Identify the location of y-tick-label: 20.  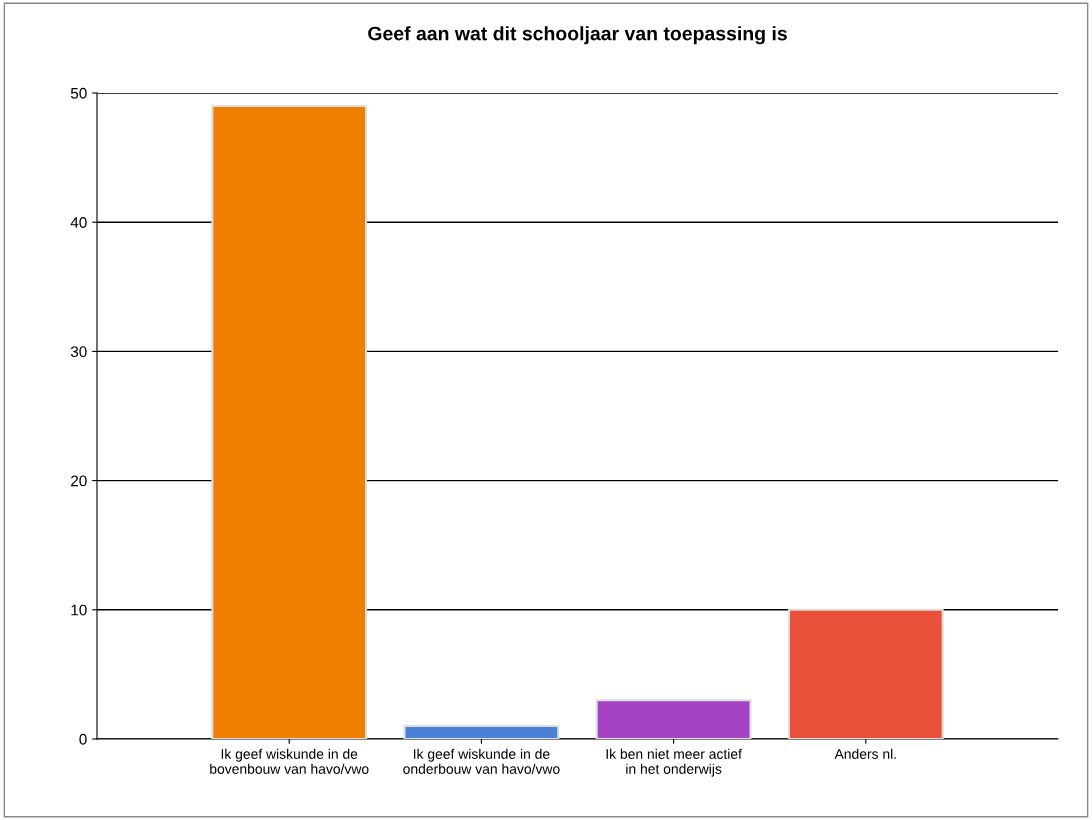
(79, 481).